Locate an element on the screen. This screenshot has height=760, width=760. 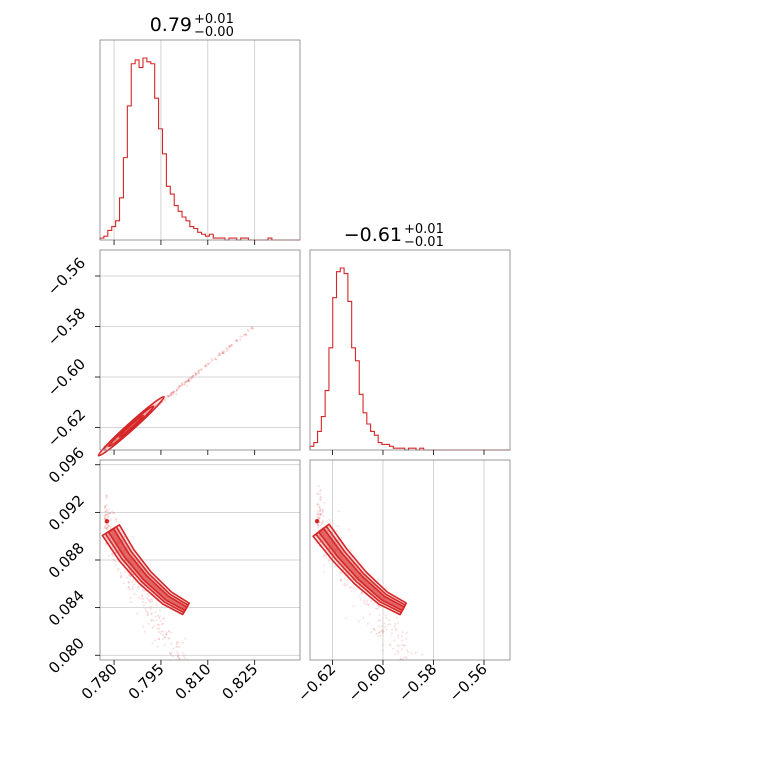
x-axis-ticks: −0.62 −0.60 −0.58 −0.56 is located at coordinates (392, 682).